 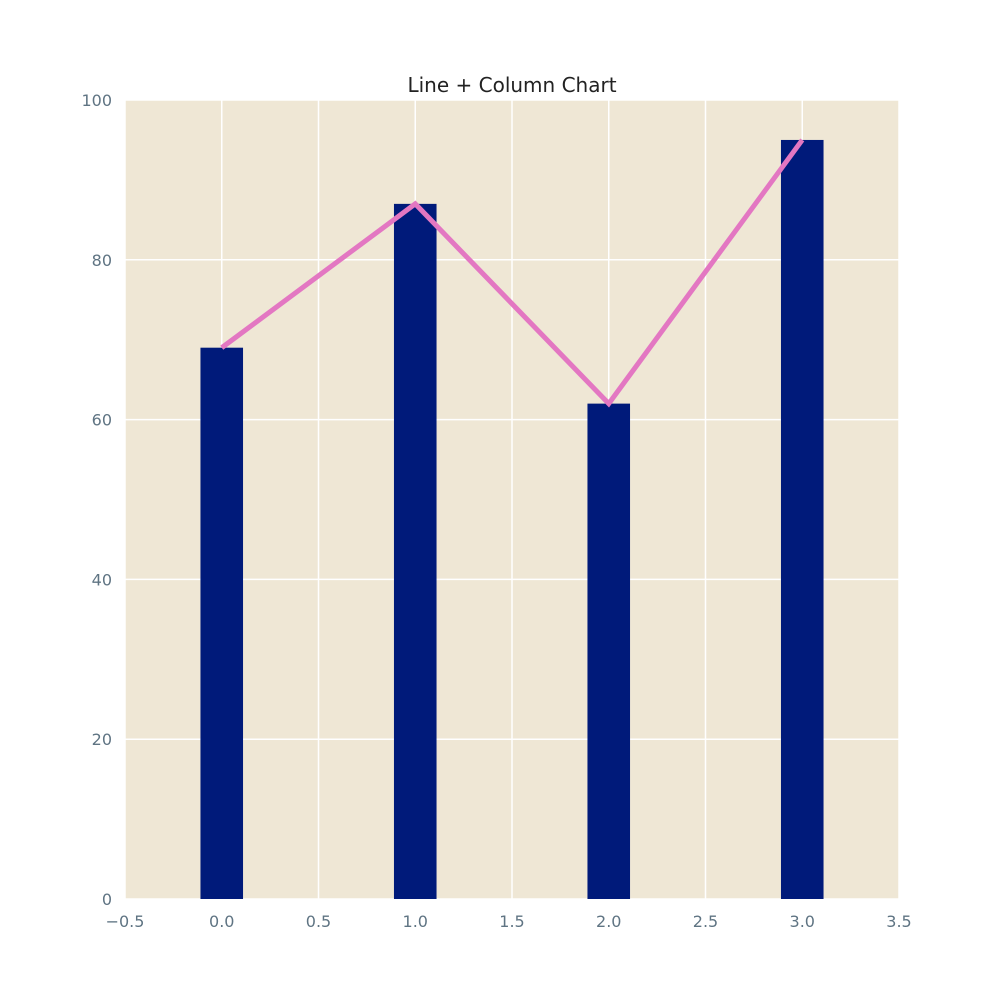 I want to click on y-tick-label-3: 60, so click(x=102, y=420).